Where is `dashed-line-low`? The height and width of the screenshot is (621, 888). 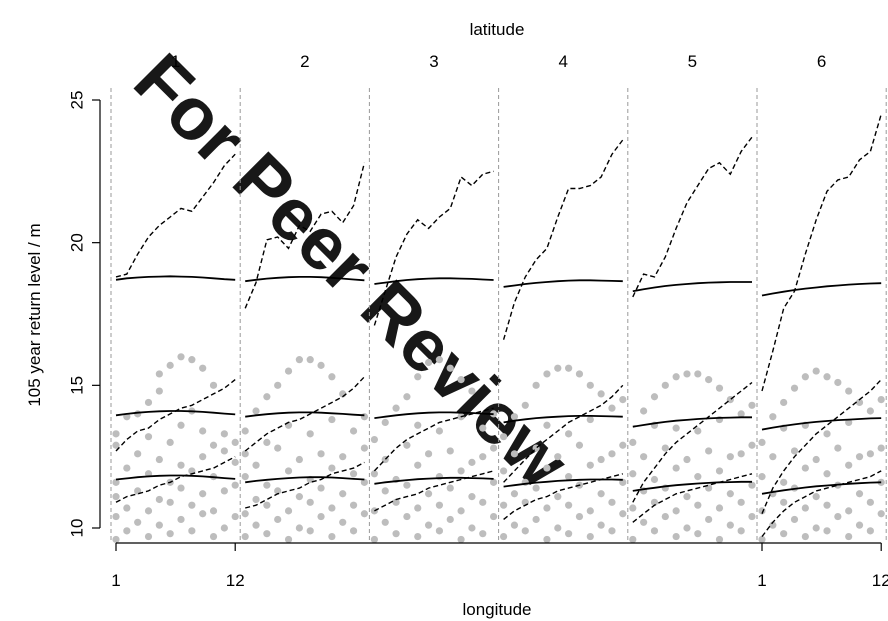
dashed-line-low is located at coordinates (692, 498).